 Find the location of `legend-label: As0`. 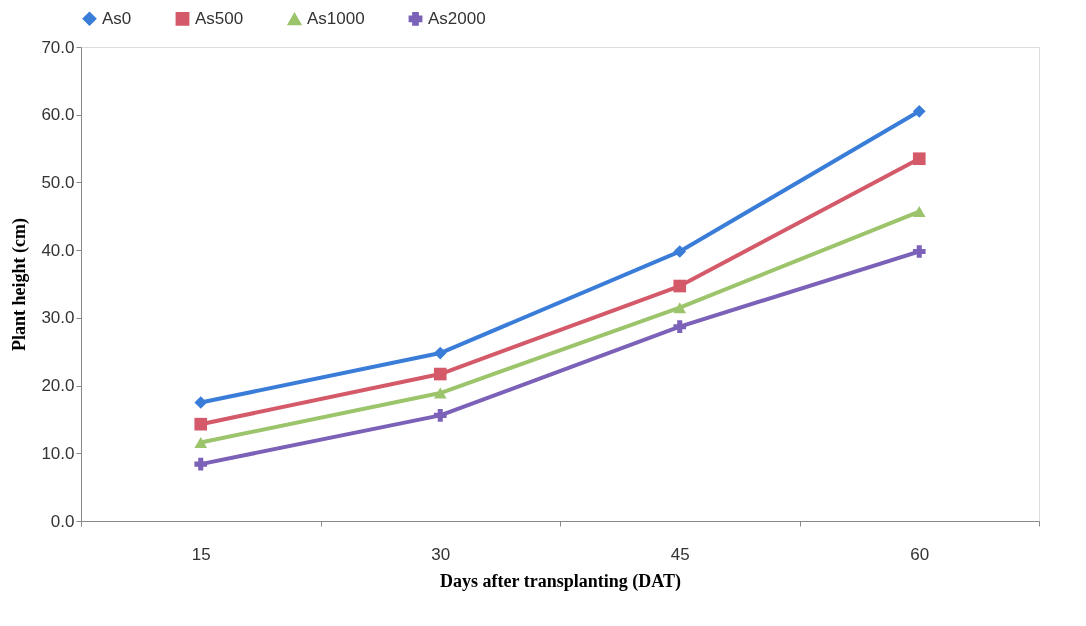

legend-label: As0 is located at coordinates (117, 18).